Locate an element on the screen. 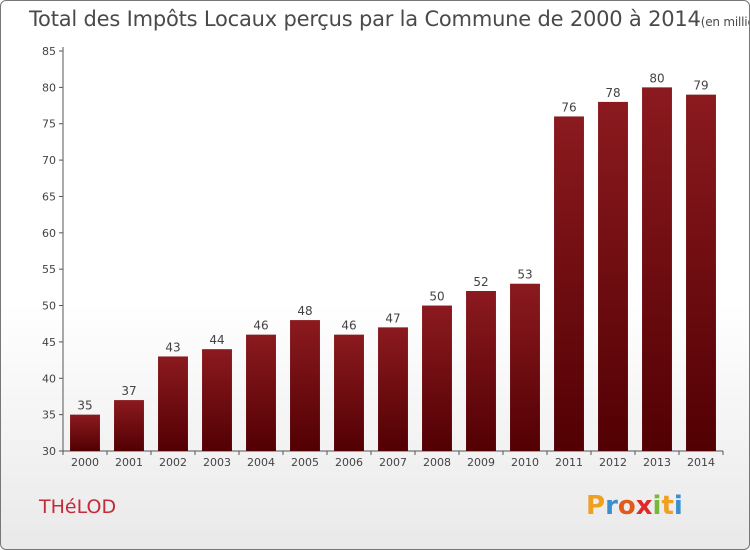 Image resolution: width=750 pixels, height=550 pixels. logo-letter: o is located at coordinates (626, 506).